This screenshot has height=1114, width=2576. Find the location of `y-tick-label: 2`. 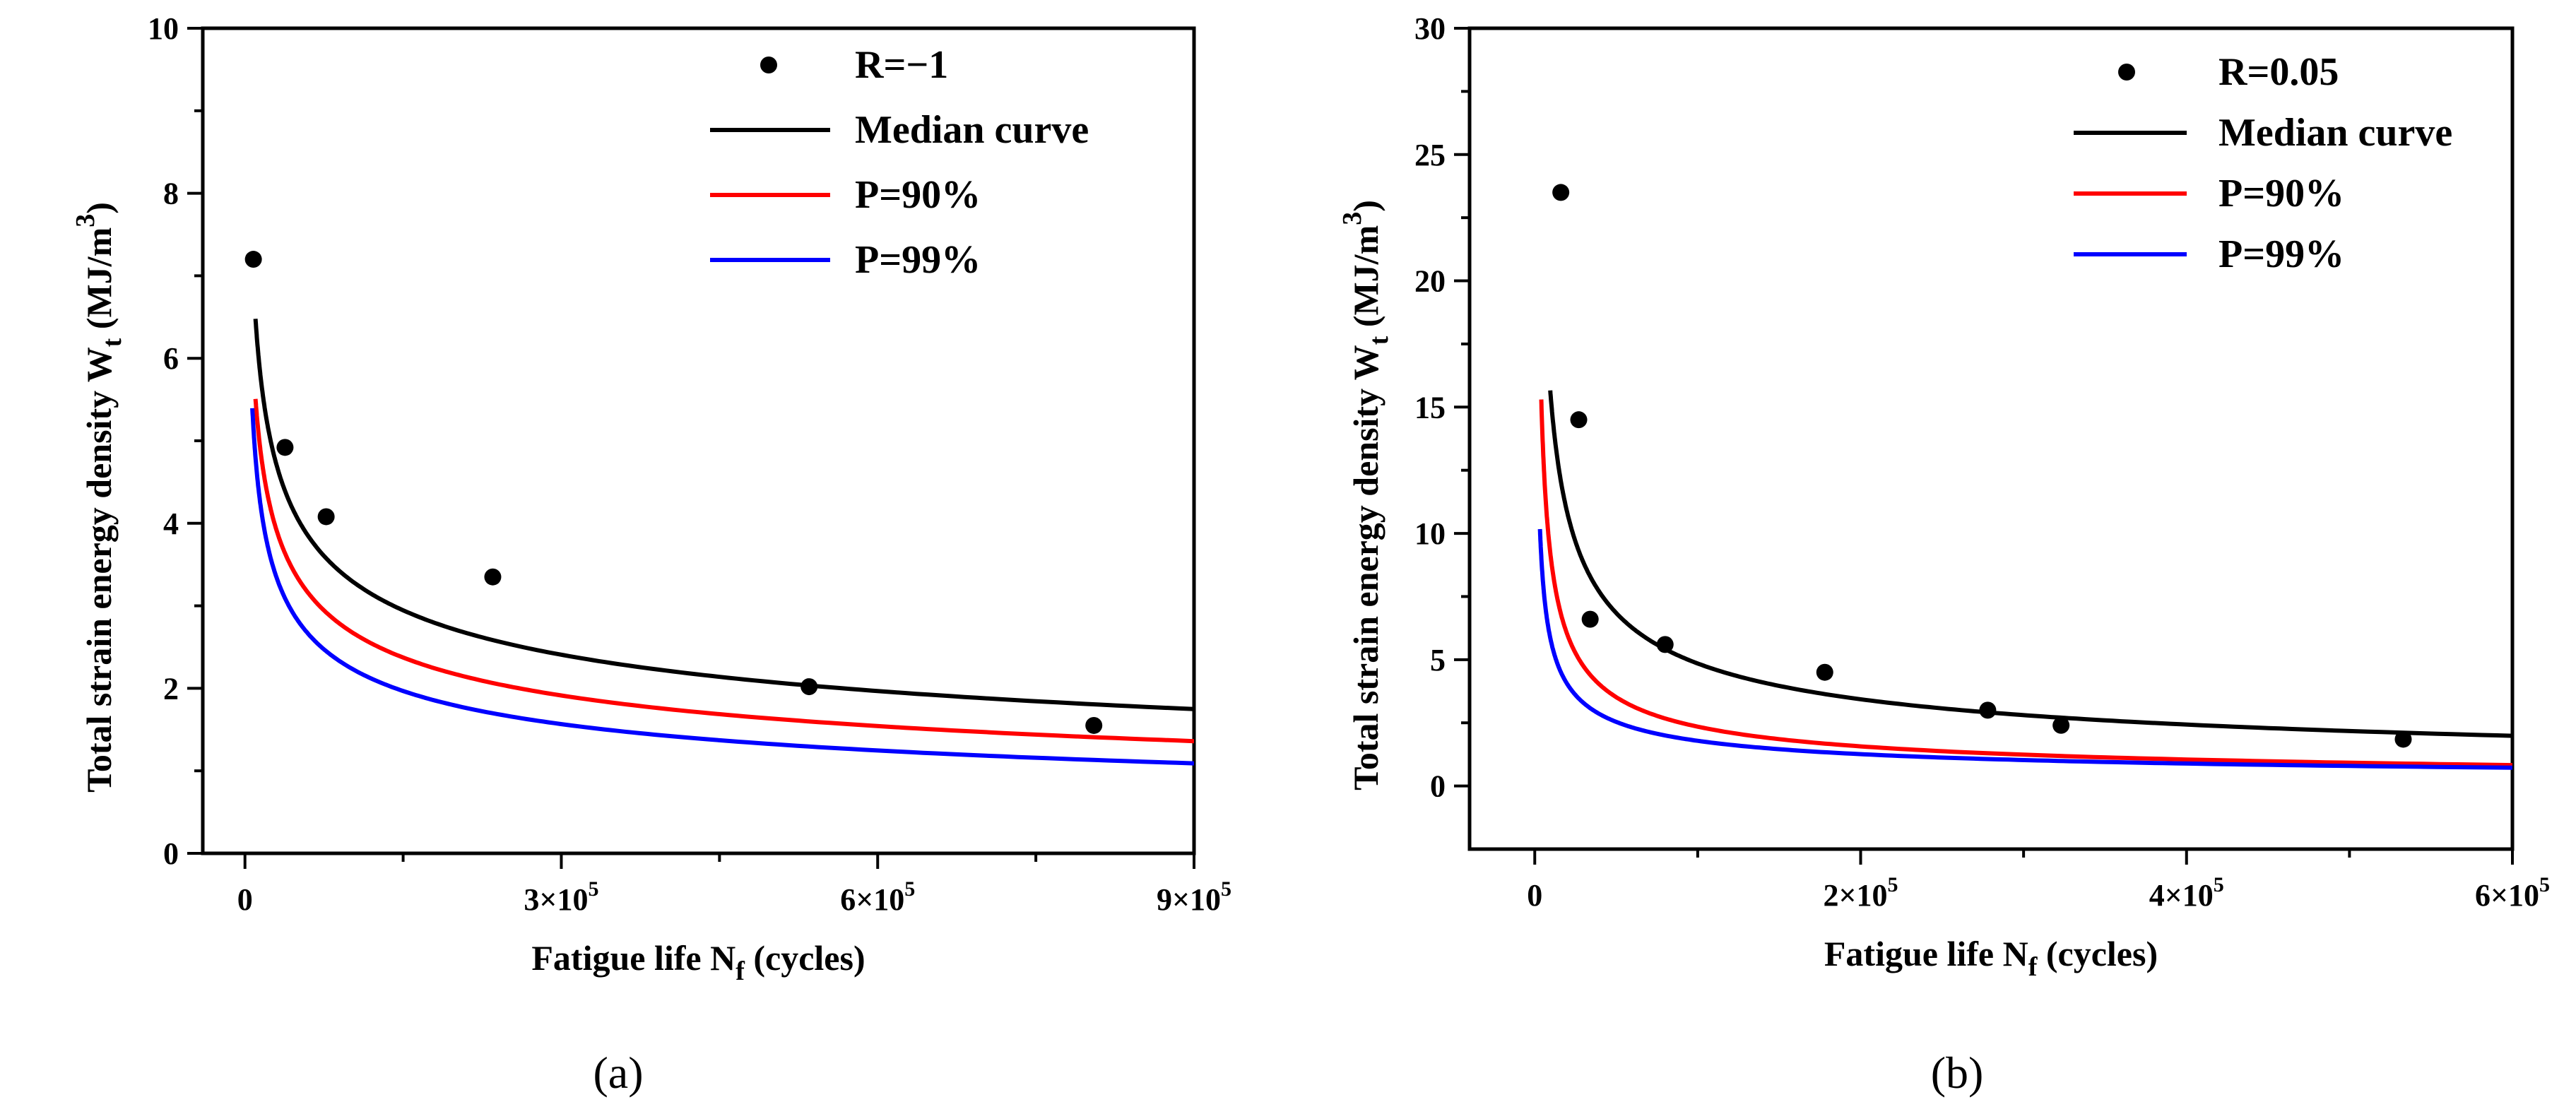

y-tick-label: 2 is located at coordinates (171, 688).